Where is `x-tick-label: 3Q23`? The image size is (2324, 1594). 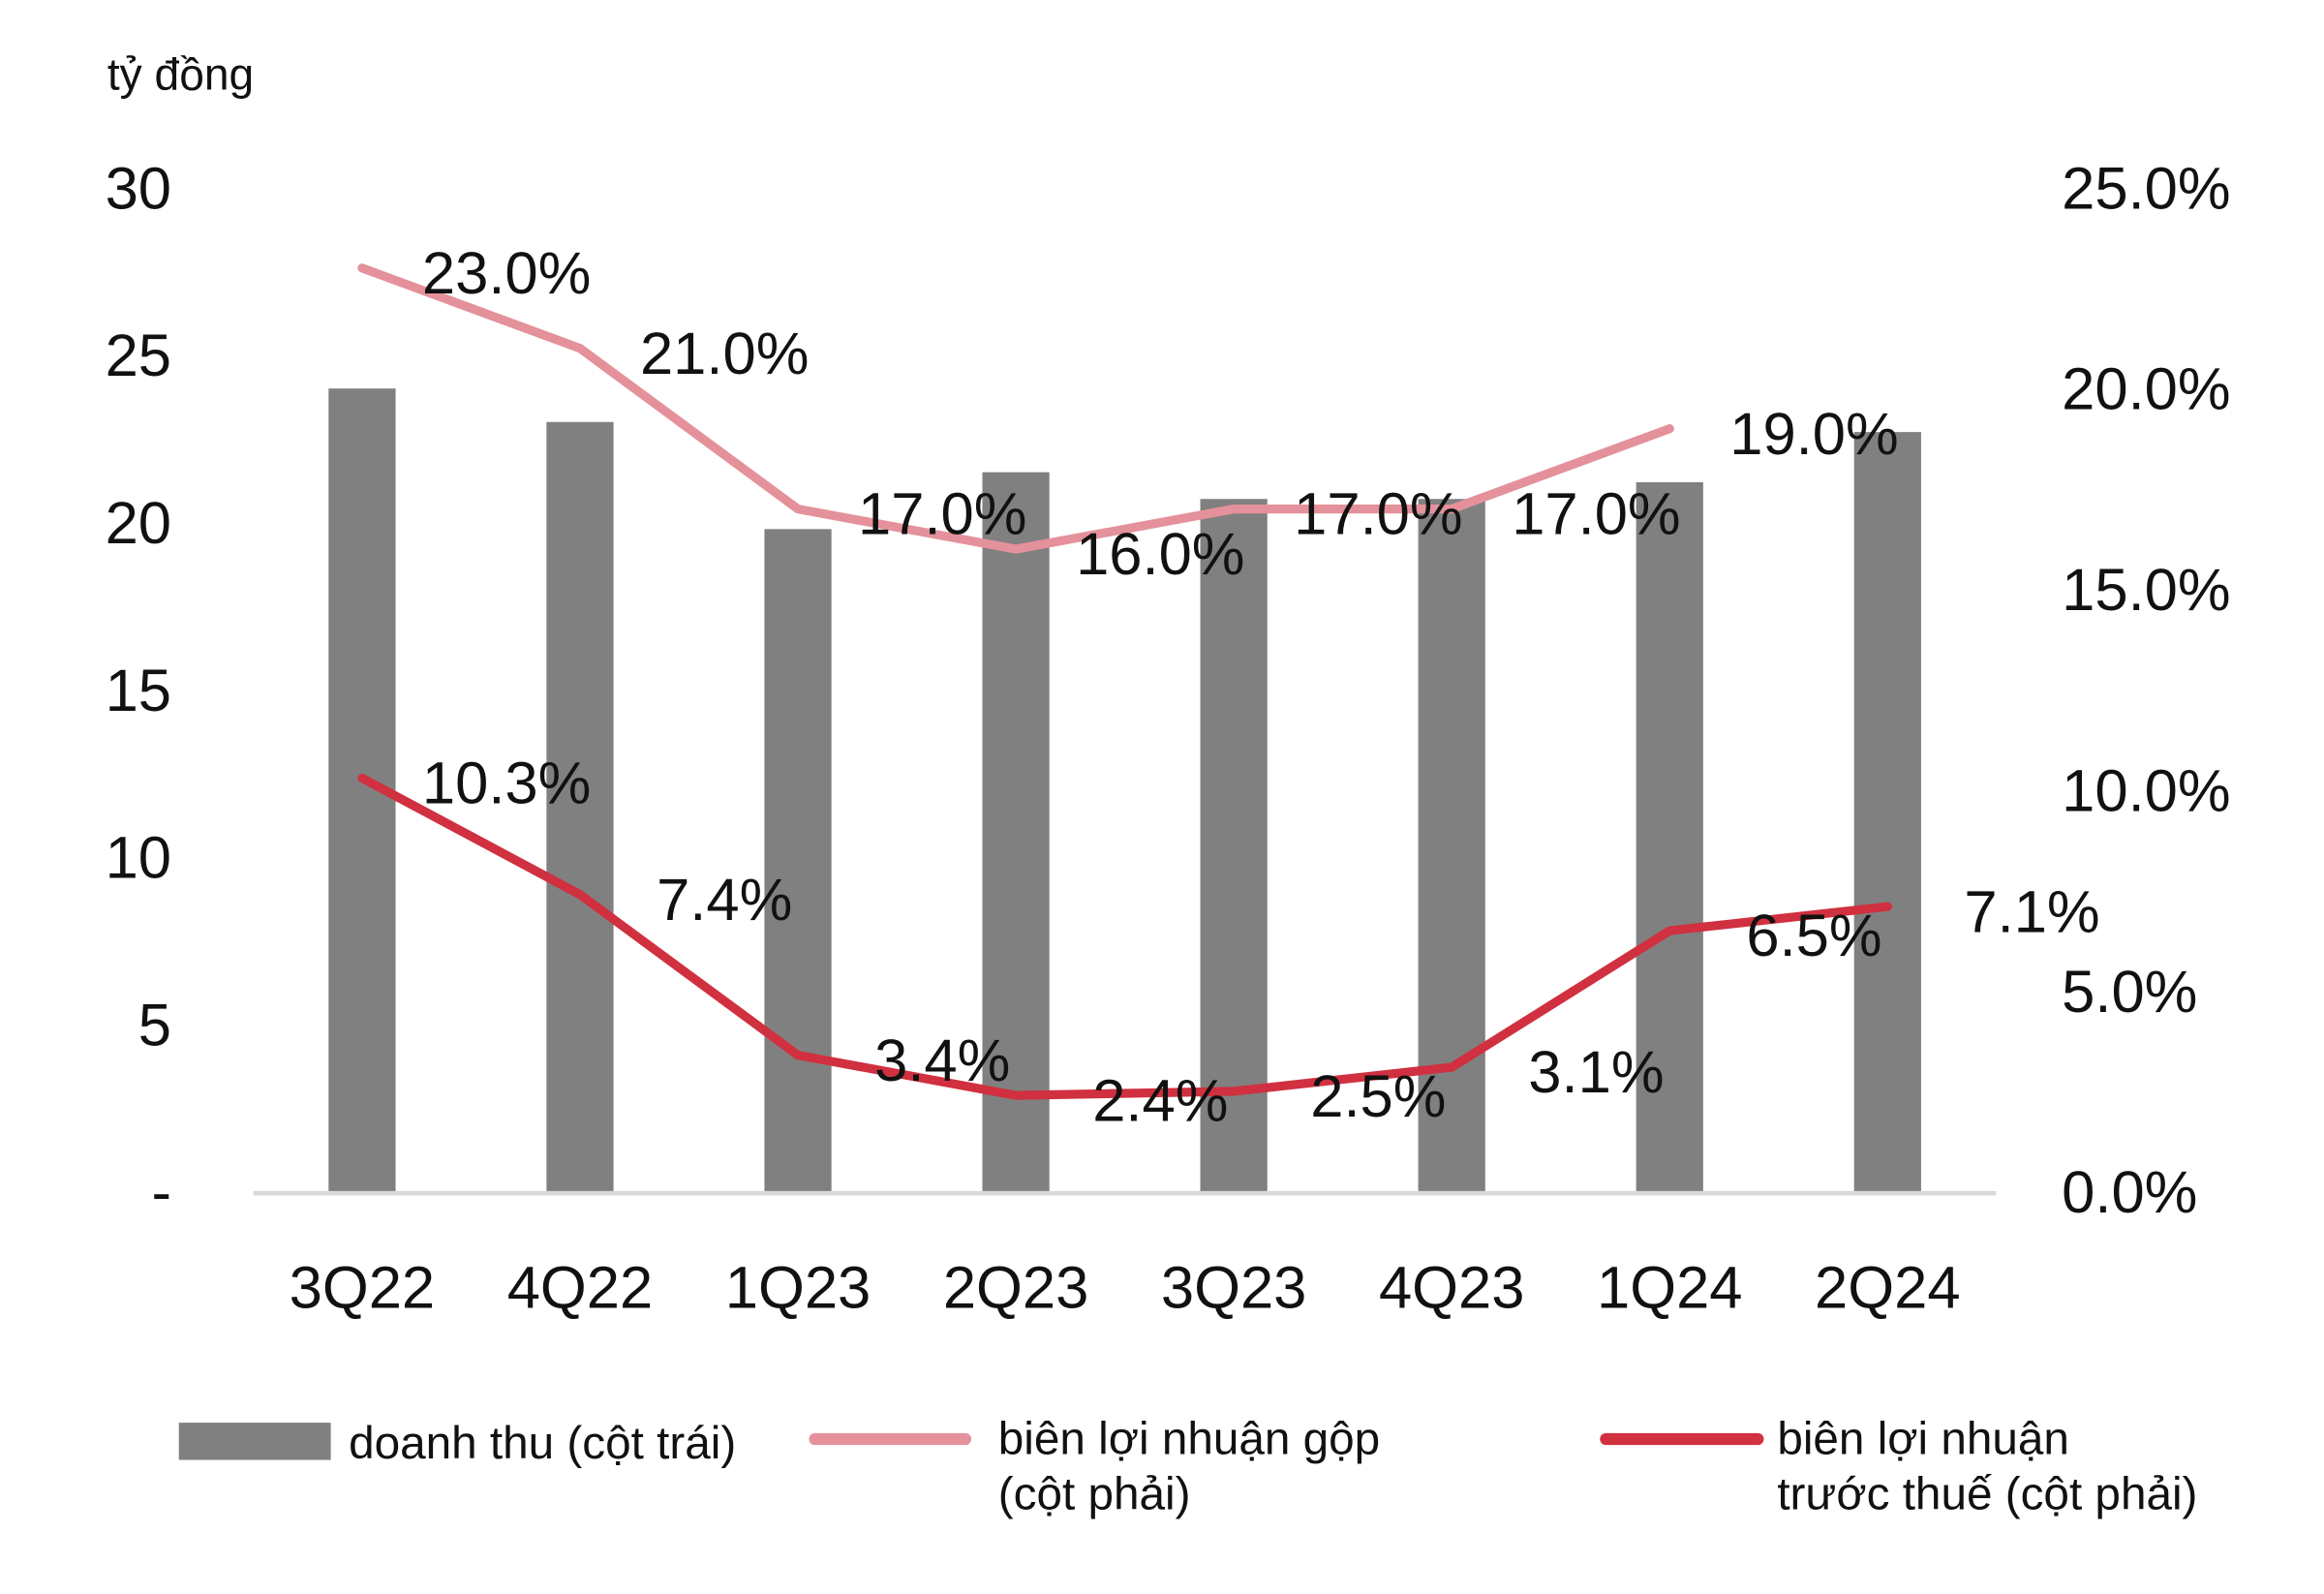 x-tick-label: 3Q23 is located at coordinates (1234, 1288).